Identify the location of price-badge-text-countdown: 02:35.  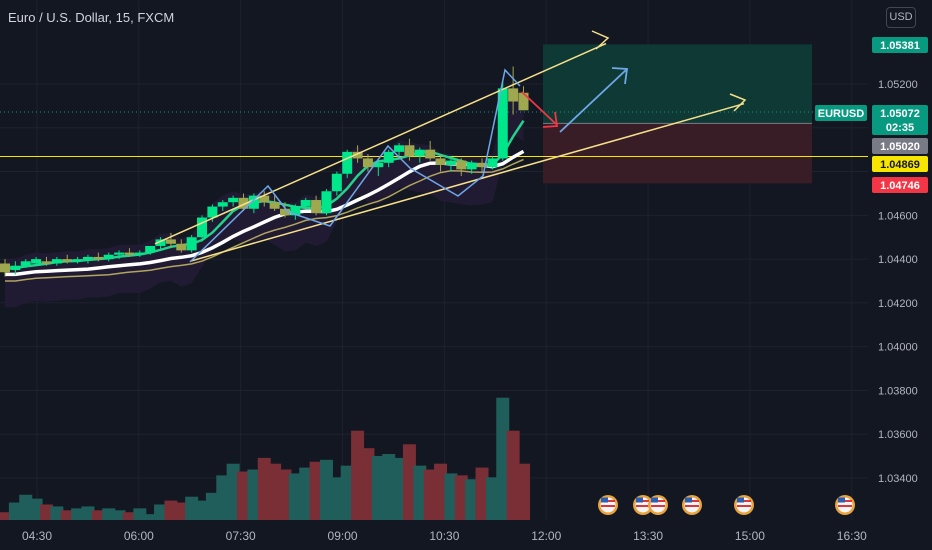
(900, 128).